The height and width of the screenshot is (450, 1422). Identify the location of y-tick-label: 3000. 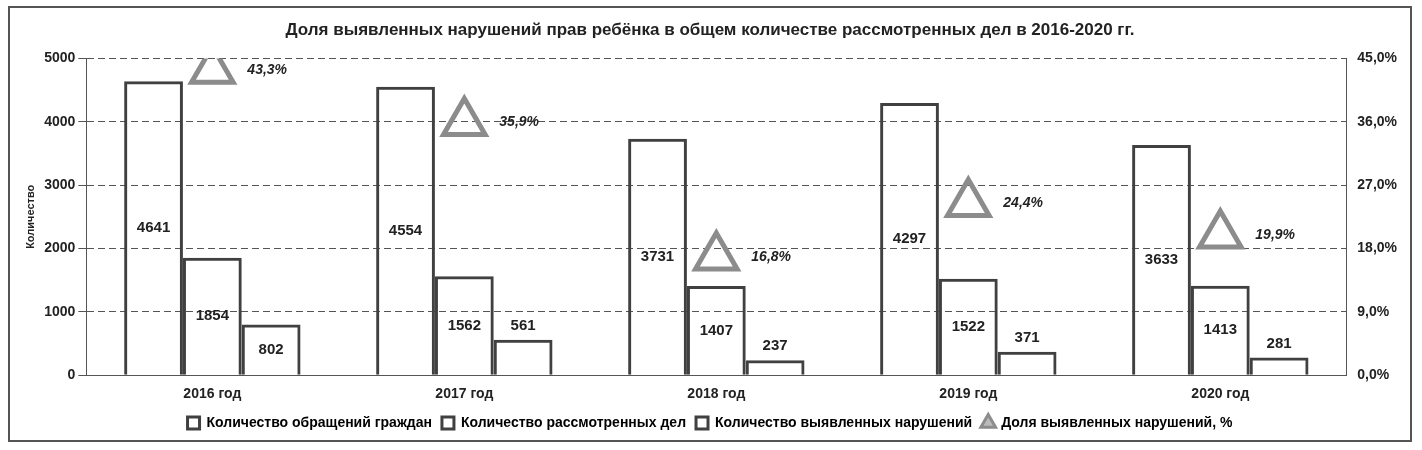
(60, 183).